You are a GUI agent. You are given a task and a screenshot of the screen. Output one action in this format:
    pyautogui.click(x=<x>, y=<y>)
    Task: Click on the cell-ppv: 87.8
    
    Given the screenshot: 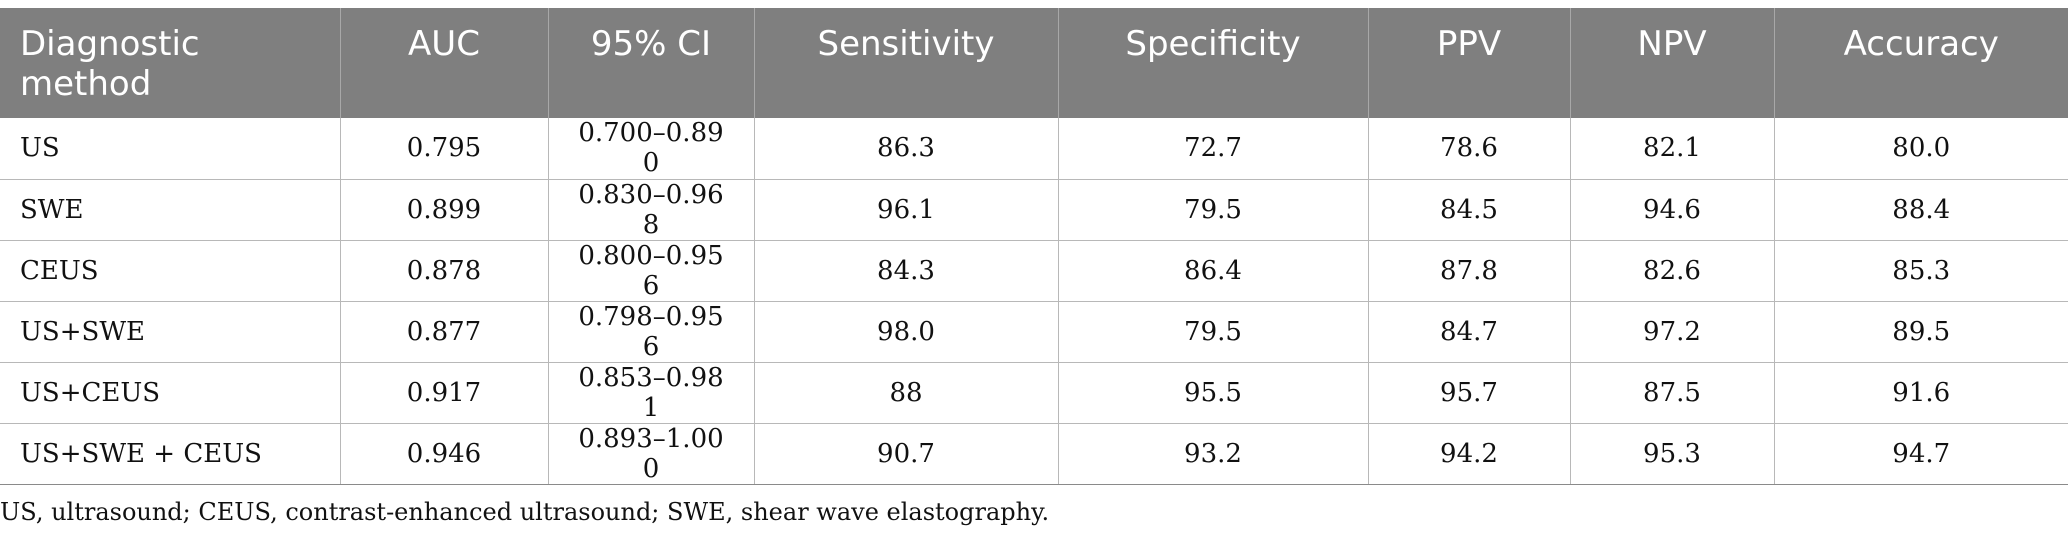 What is the action you would take?
    pyautogui.click(x=1468, y=271)
    